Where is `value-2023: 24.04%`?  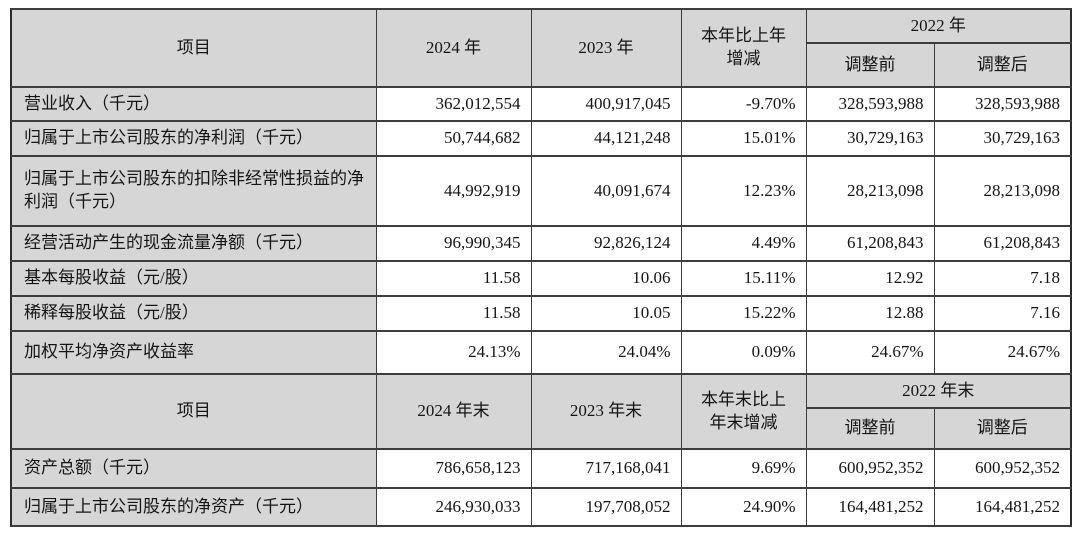 value-2023: 24.04% is located at coordinates (606, 352).